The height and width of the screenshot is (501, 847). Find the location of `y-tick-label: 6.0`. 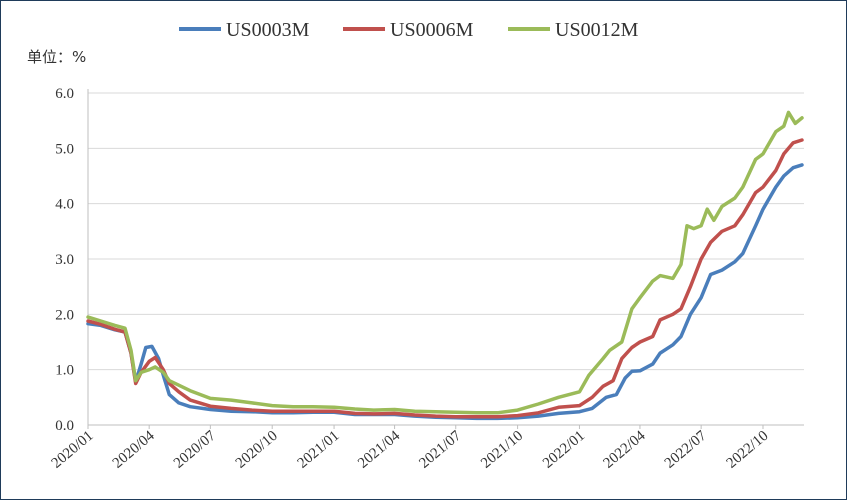

y-tick-label: 6.0 is located at coordinates (64, 94).